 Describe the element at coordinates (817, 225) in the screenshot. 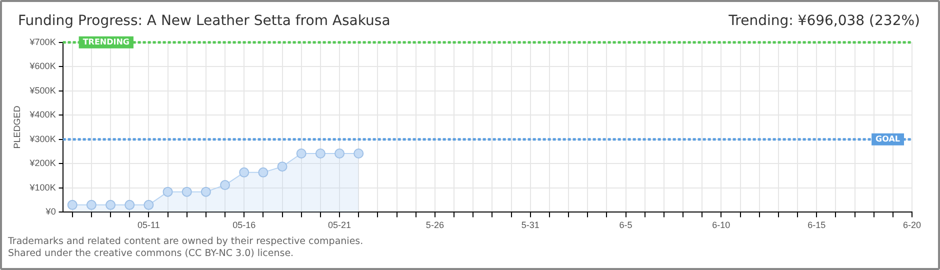

I see `x-tick-label: 6-15` at that location.